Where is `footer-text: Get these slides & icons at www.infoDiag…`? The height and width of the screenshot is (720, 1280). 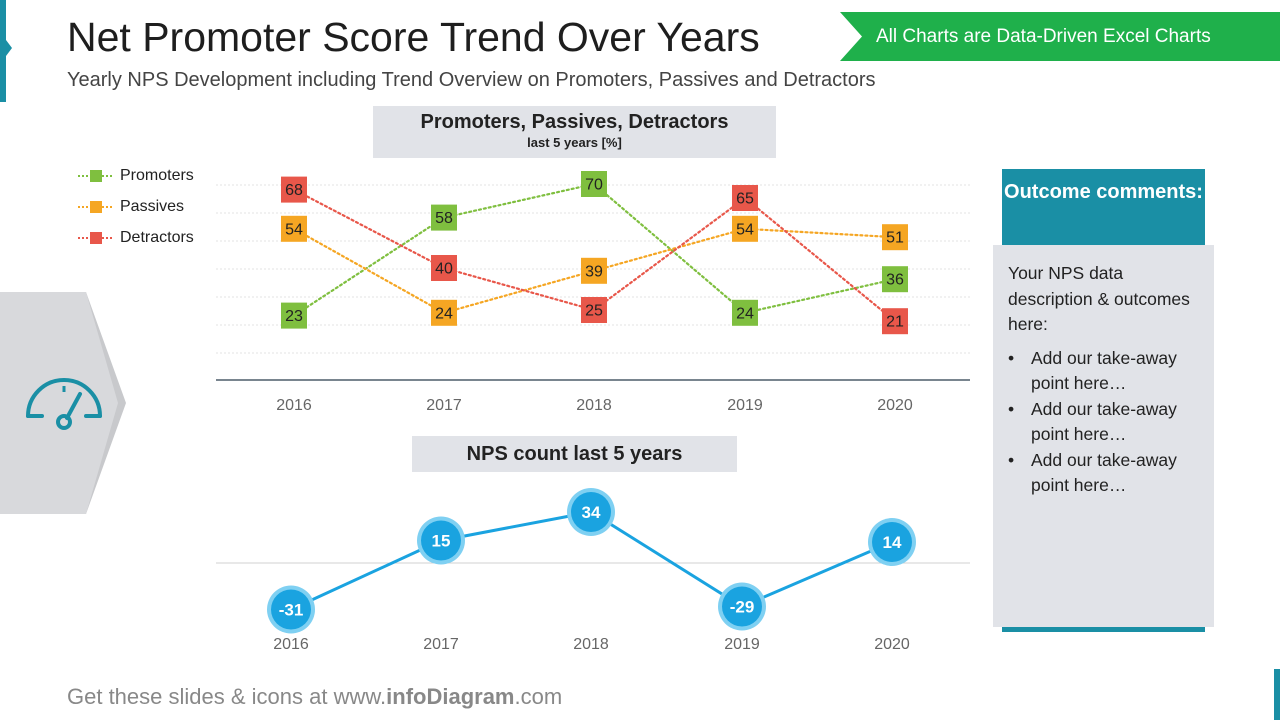
footer-text: Get these slides & icons at www.infoDiag… is located at coordinates (314, 697).